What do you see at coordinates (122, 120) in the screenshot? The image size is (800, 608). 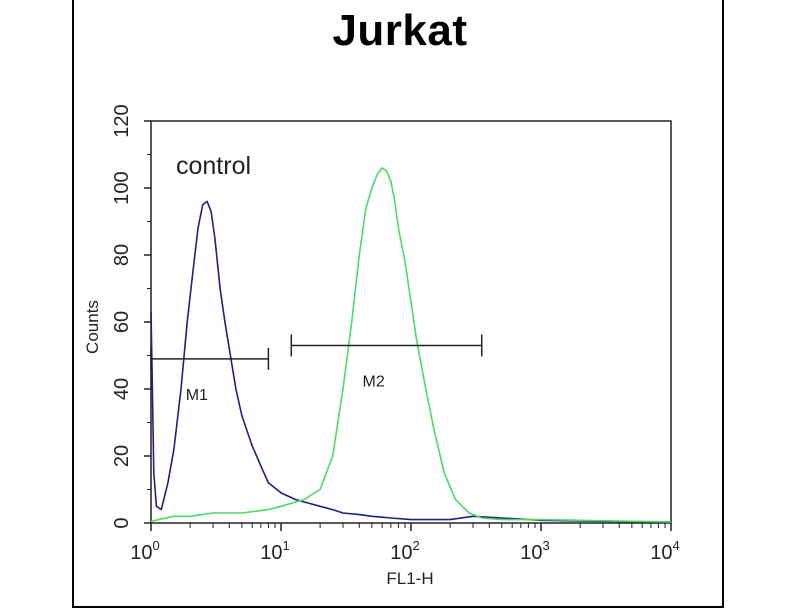 I see `y-tick-label: 120` at bounding box center [122, 120].